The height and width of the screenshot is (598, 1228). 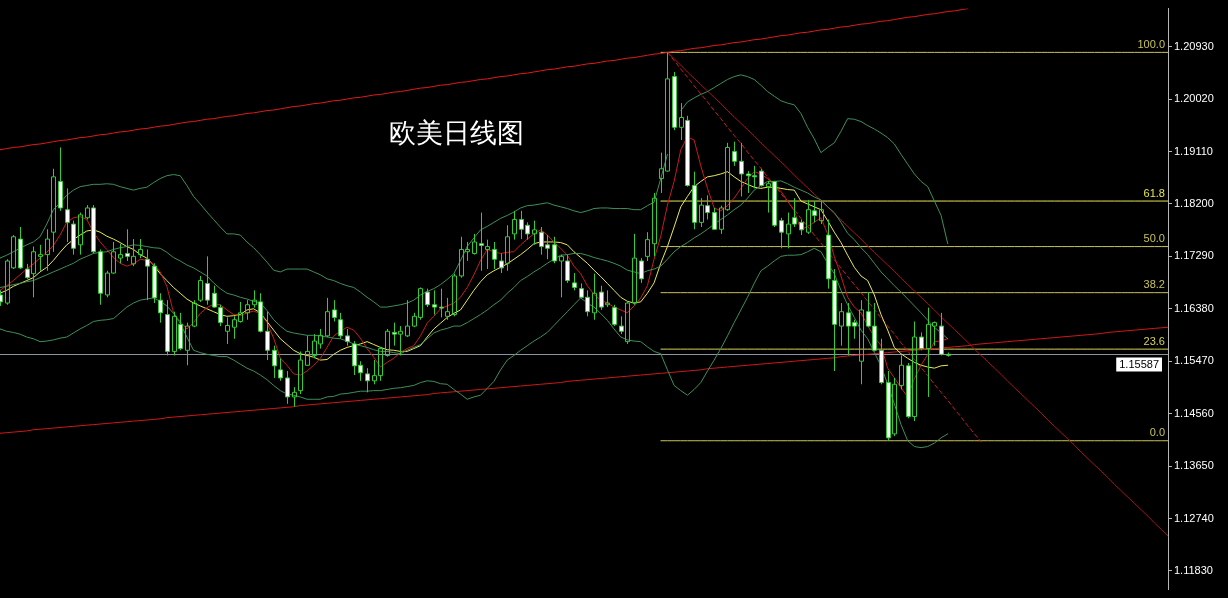 What do you see at coordinates (1194, 98) in the screenshot?
I see `y-tick-label: 1.20020` at bounding box center [1194, 98].